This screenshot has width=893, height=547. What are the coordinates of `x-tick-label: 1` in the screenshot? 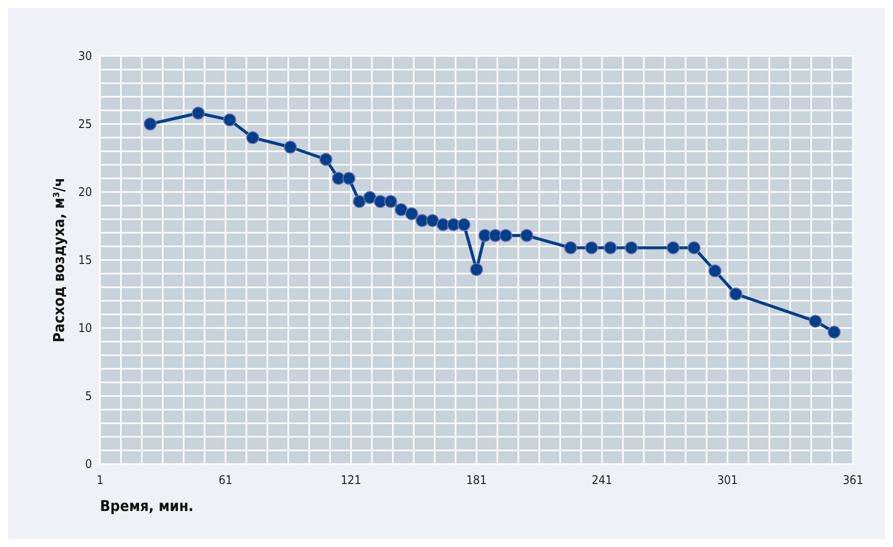 It's located at (100, 480).